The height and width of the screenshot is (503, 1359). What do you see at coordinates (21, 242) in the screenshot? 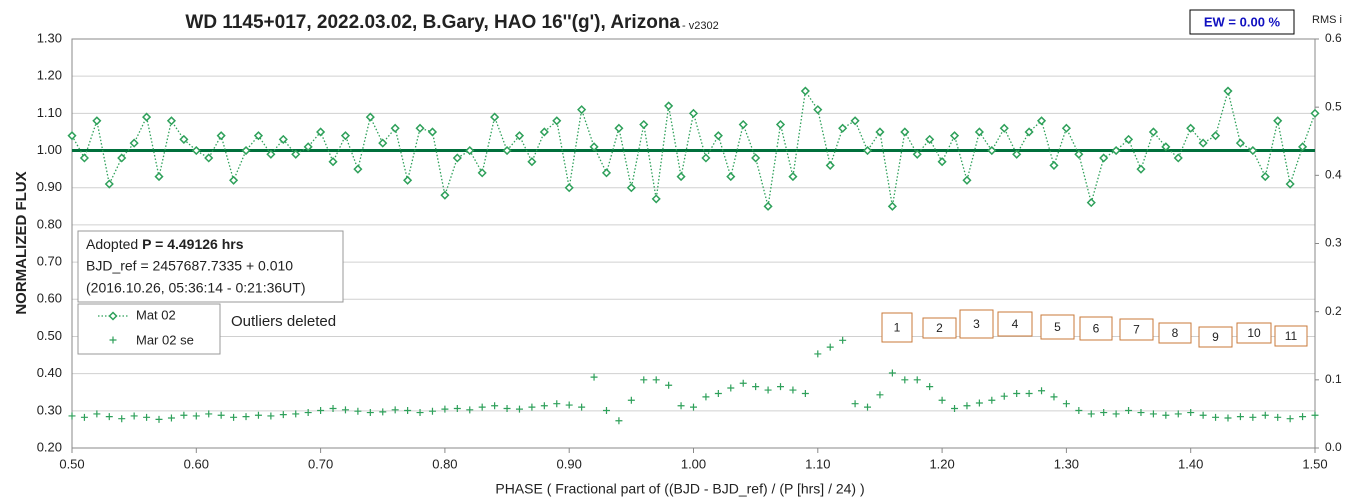
I see `y-label: NORMALIZED FLUX` at bounding box center [21, 242].